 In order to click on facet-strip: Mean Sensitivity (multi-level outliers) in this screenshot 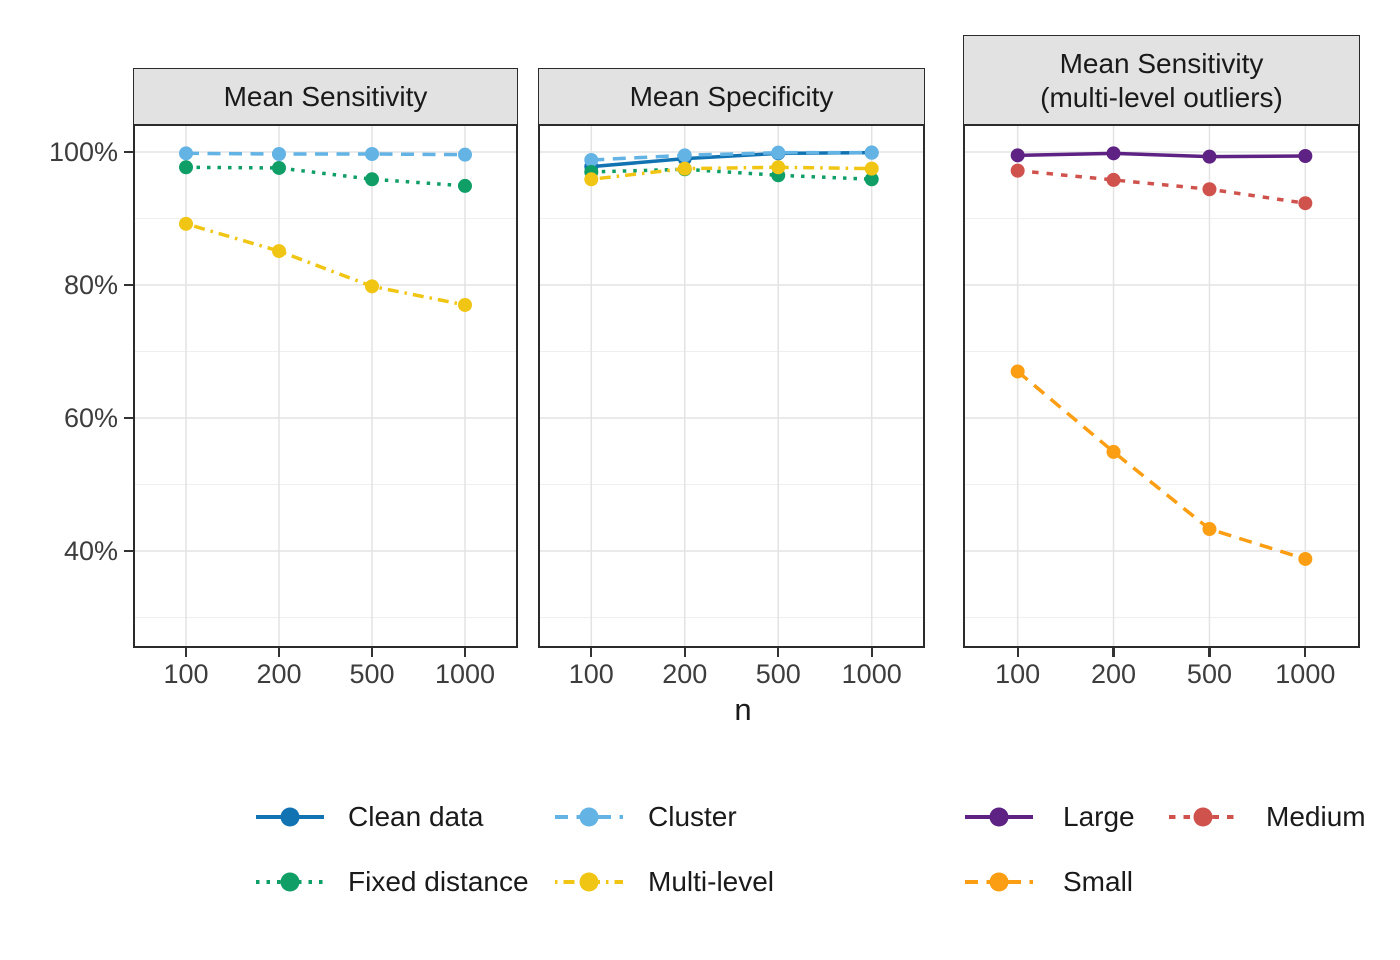, I will do `click(1161, 80)`.